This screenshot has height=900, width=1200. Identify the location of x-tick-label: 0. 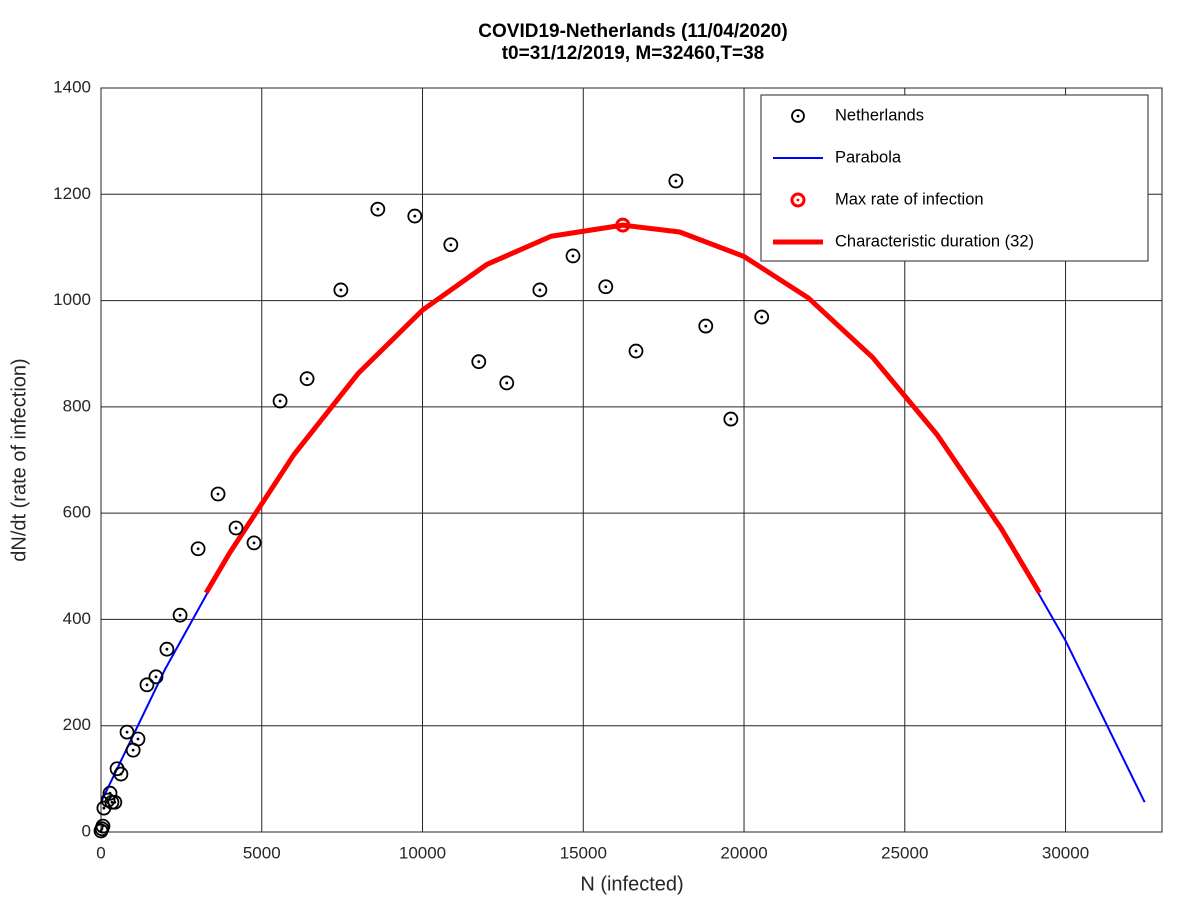
(100, 852).